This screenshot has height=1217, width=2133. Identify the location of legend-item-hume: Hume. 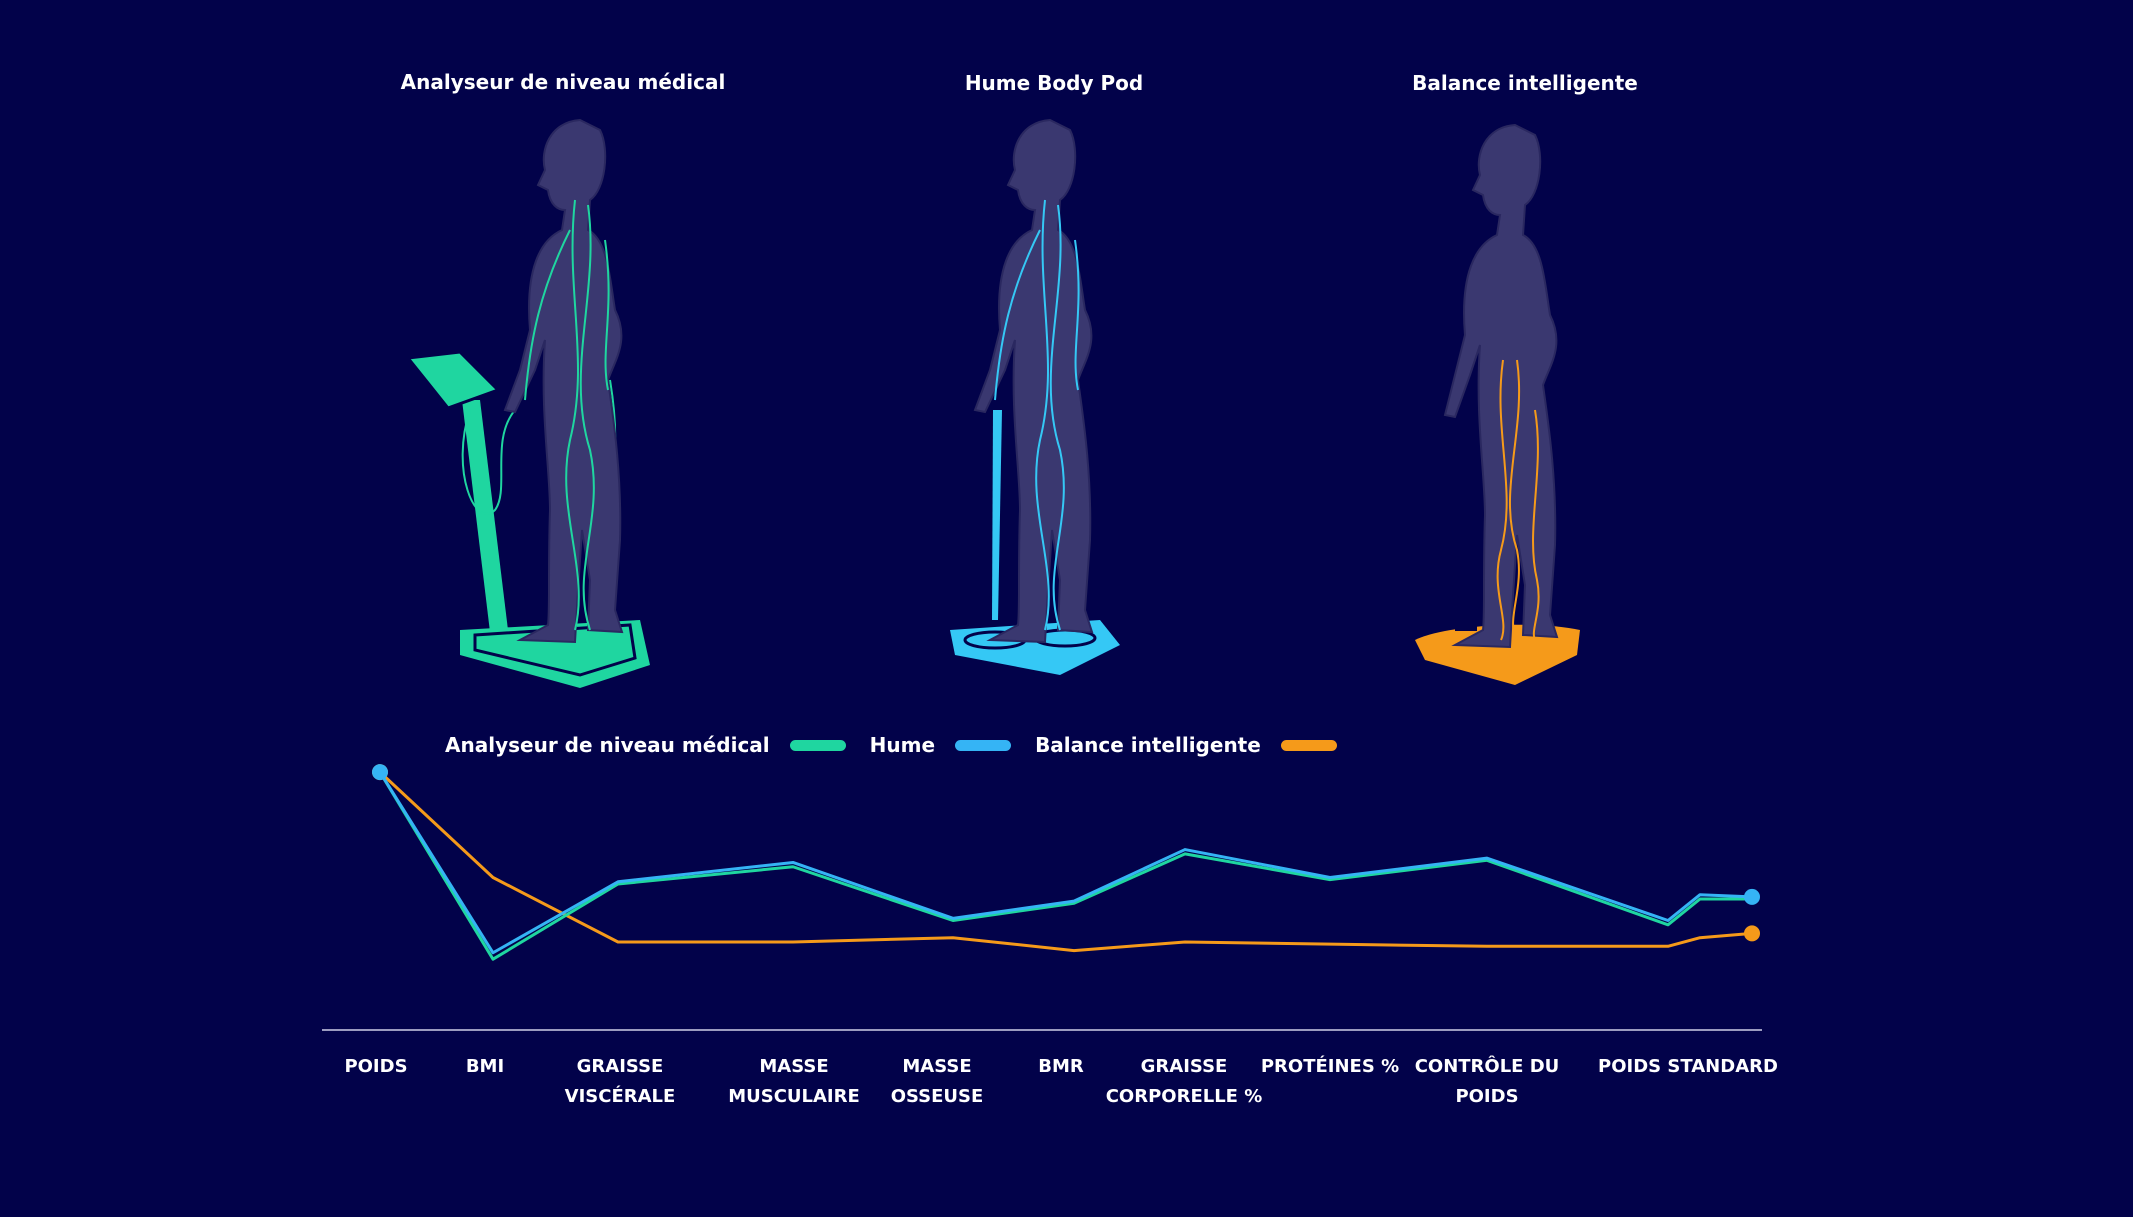
(940, 745).